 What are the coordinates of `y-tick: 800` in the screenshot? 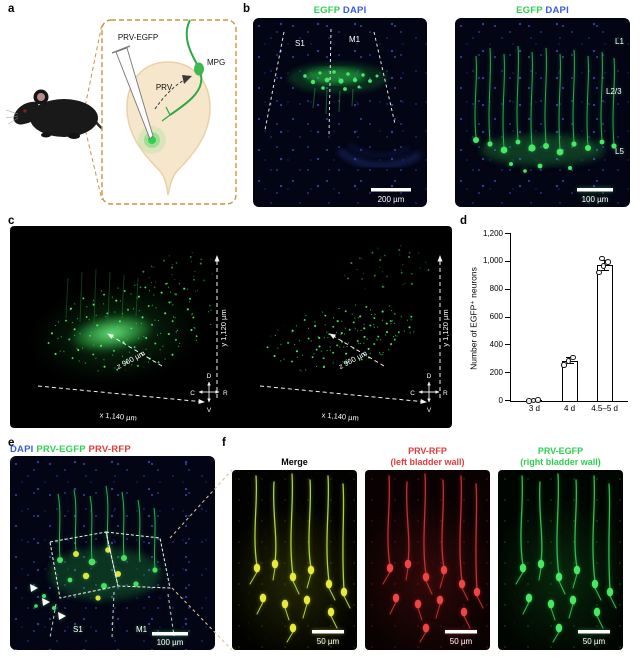 It's located at (500, 288).